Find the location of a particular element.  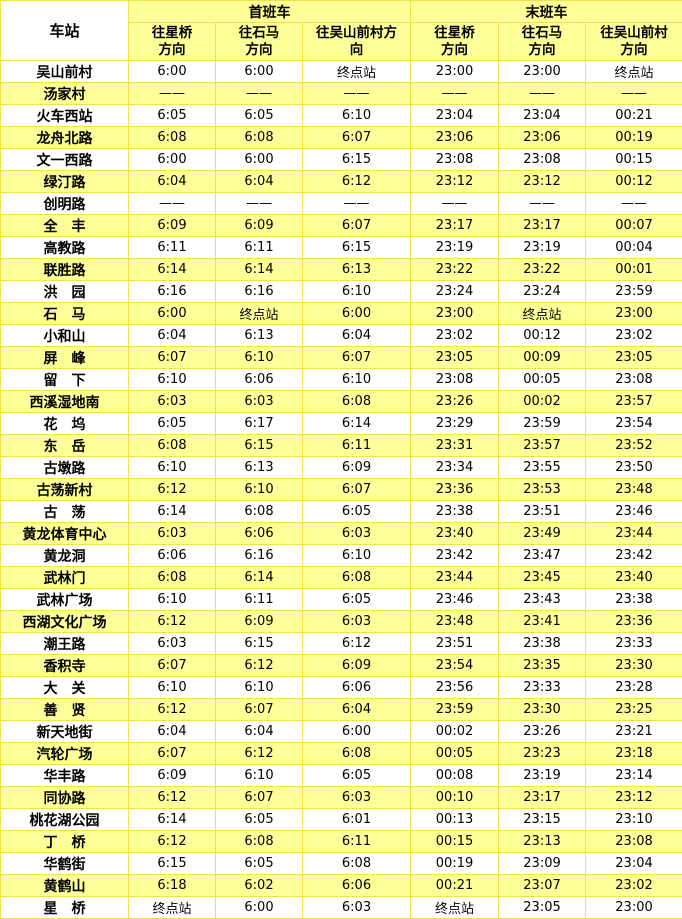

table-row: 留 下 6:10 6:06 6:10 23:08 00:05 23:08 is located at coordinates (341, 379).